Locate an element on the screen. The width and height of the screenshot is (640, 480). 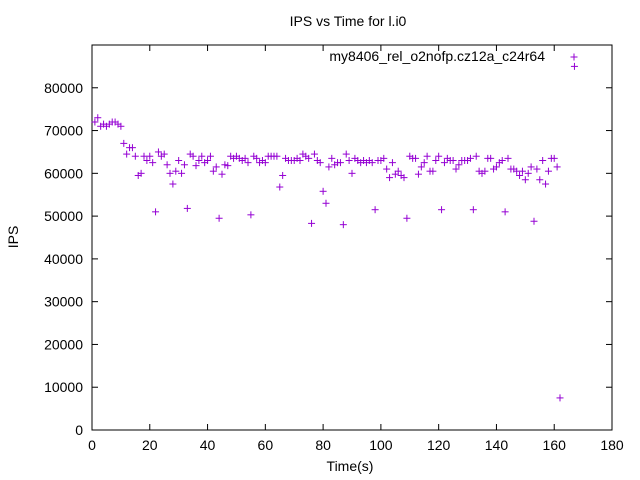
x-tick-label: 160 is located at coordinates (555, 445).